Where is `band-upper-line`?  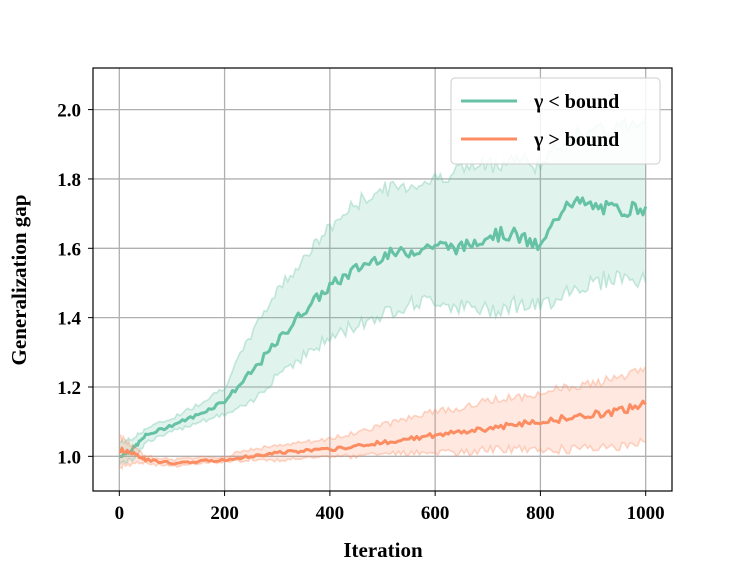 band-upper-line is located at coordinates (382, 414).